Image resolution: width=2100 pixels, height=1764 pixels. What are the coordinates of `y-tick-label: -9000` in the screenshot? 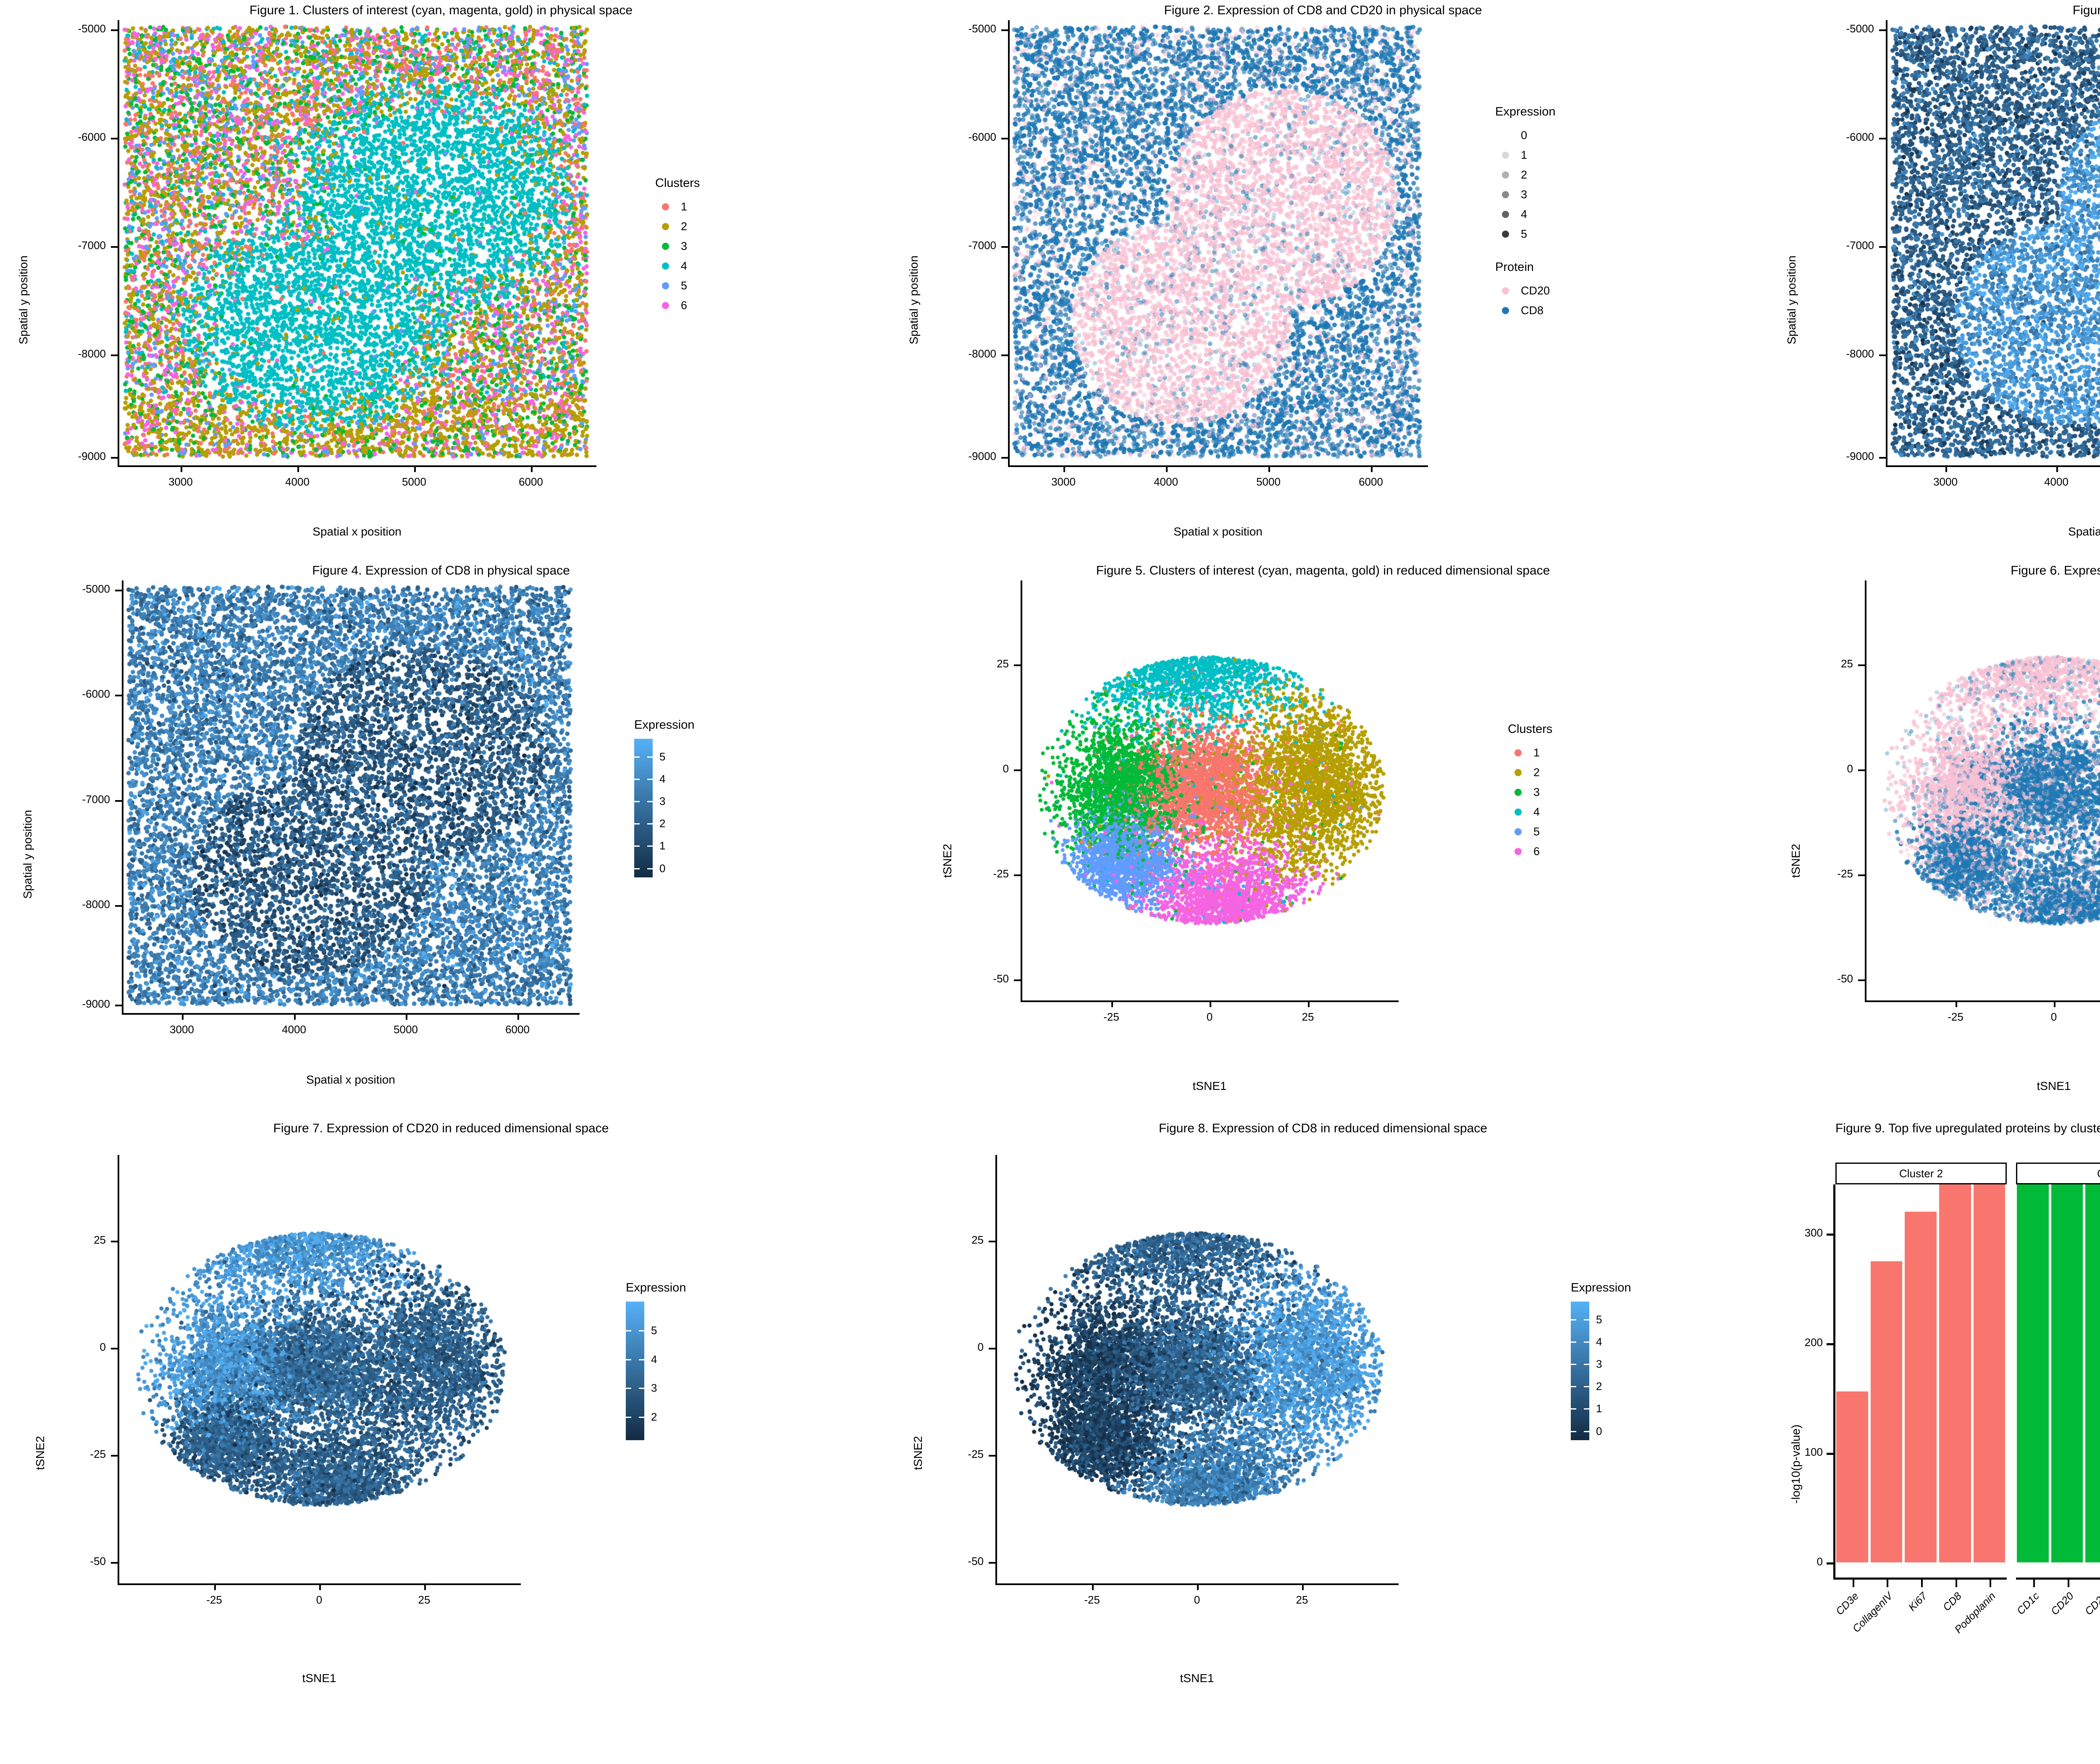 It's located at (96, 1004).